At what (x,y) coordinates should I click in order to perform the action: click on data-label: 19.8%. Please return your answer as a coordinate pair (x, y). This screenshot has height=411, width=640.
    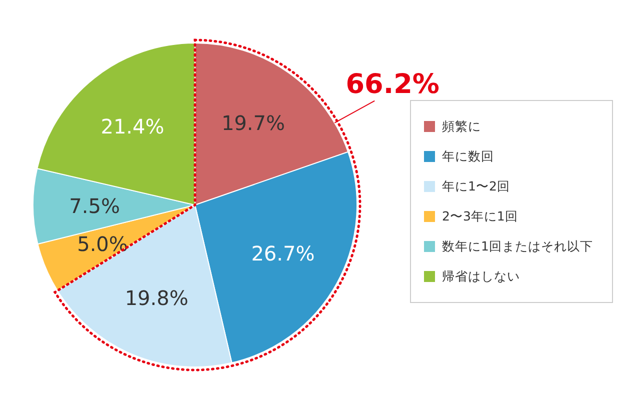
    Looking at the image, I should click on (156, 298).